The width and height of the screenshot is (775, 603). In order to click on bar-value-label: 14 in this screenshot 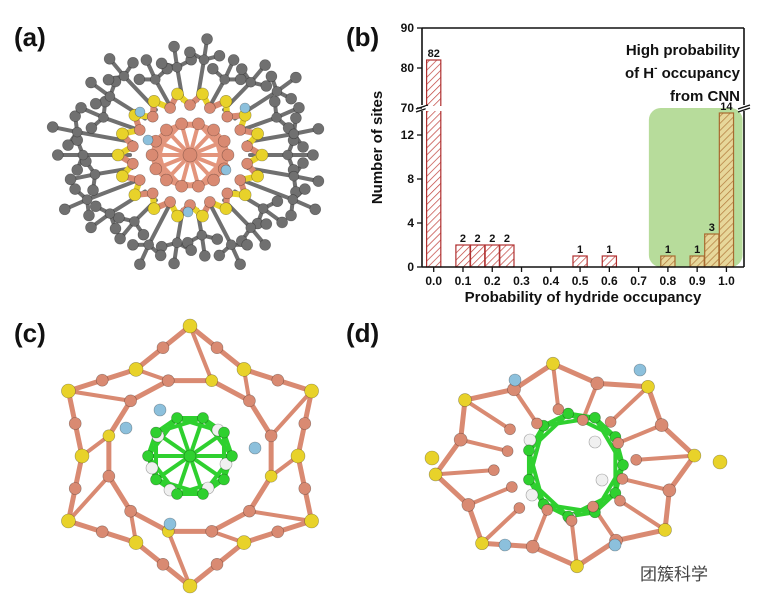, I will do `click(726, 107)`.